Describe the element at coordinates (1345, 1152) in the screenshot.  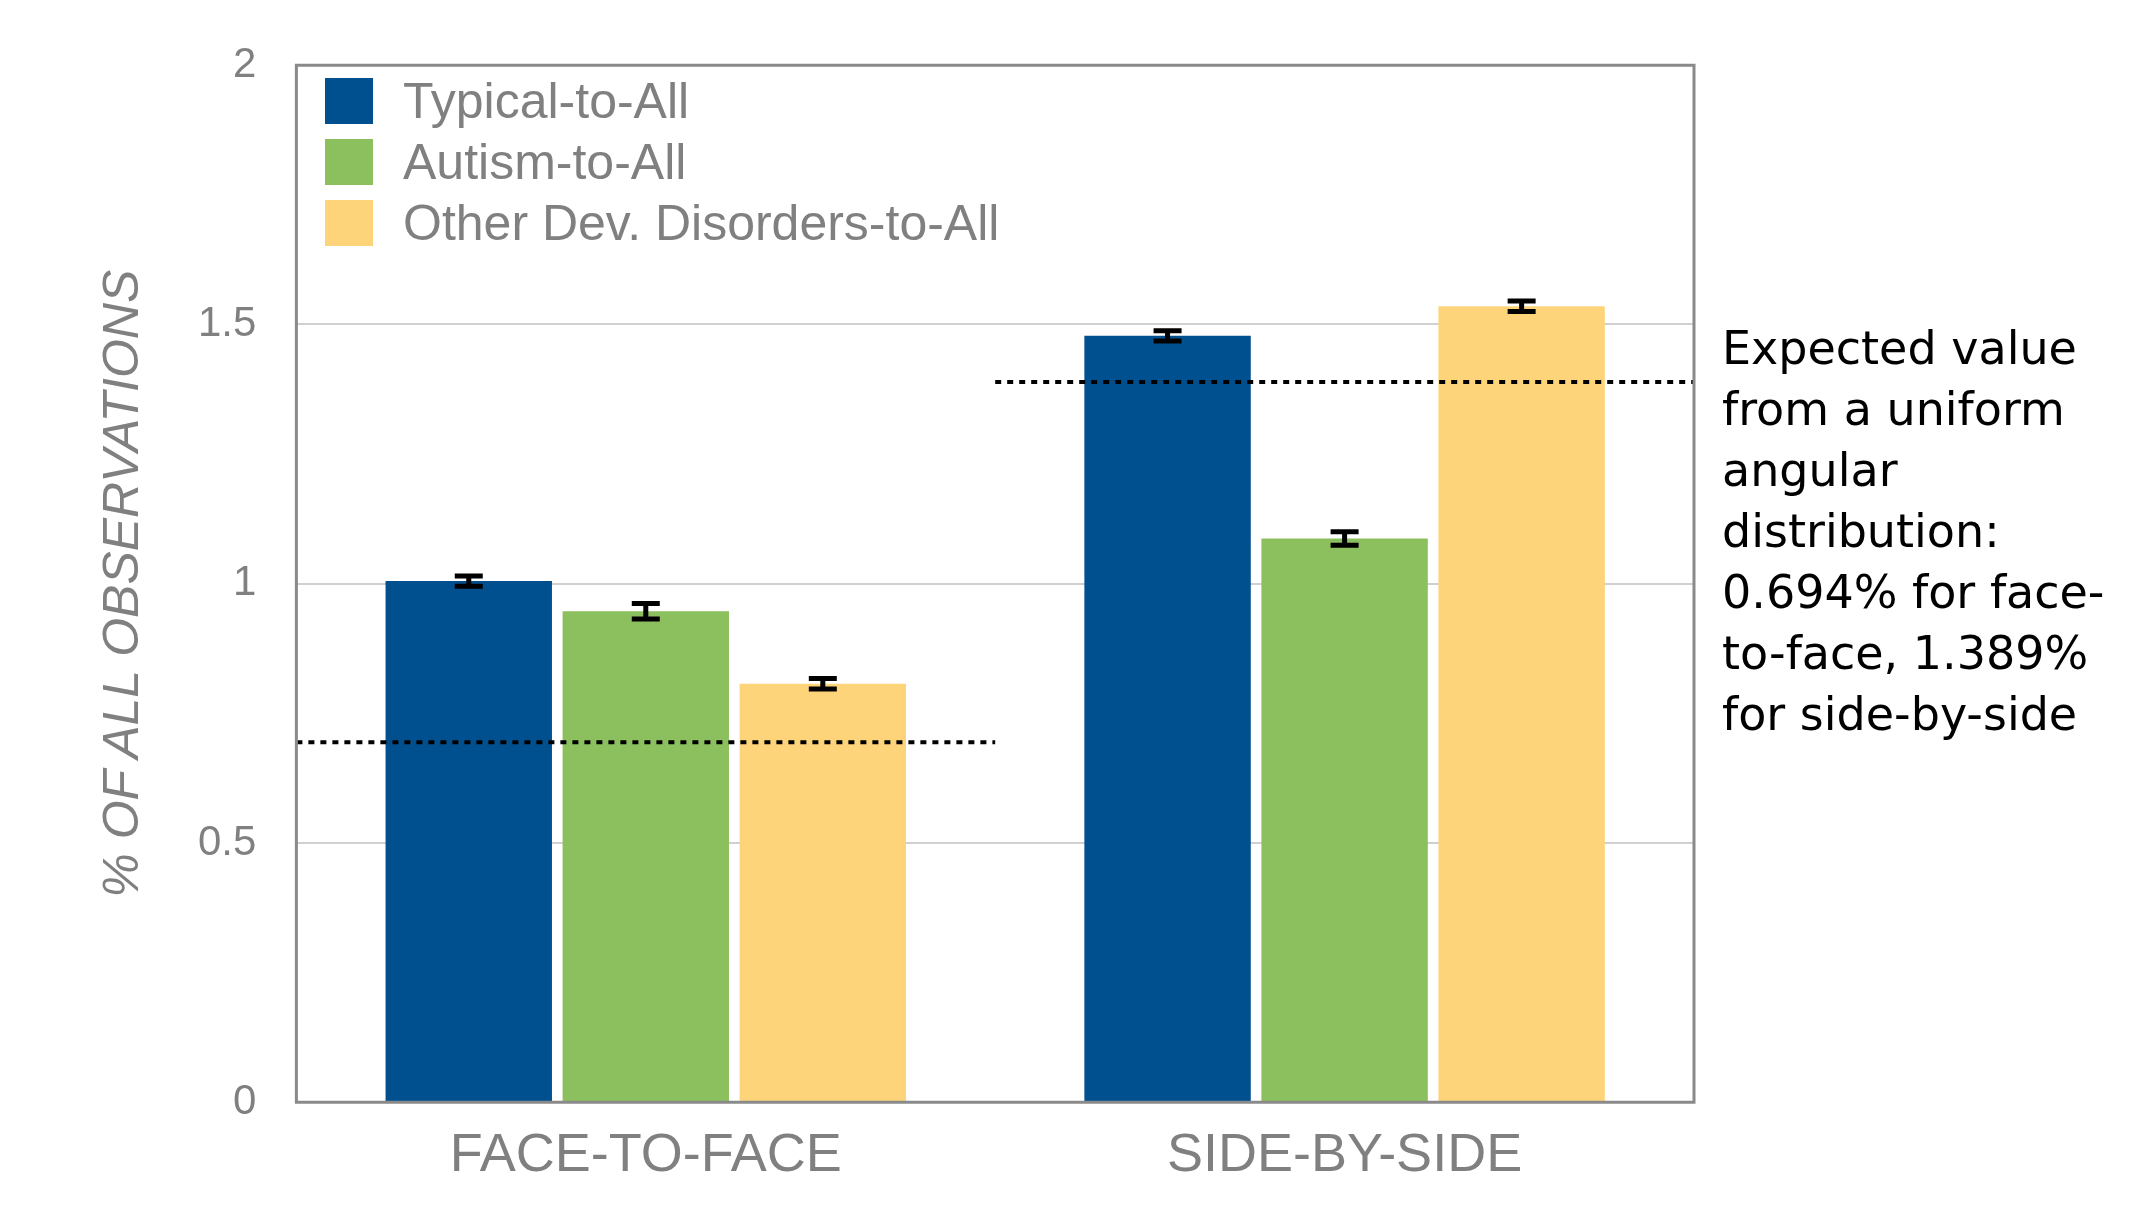
I see `x-tick-label: SIDE-BY-SIDE` at that location.